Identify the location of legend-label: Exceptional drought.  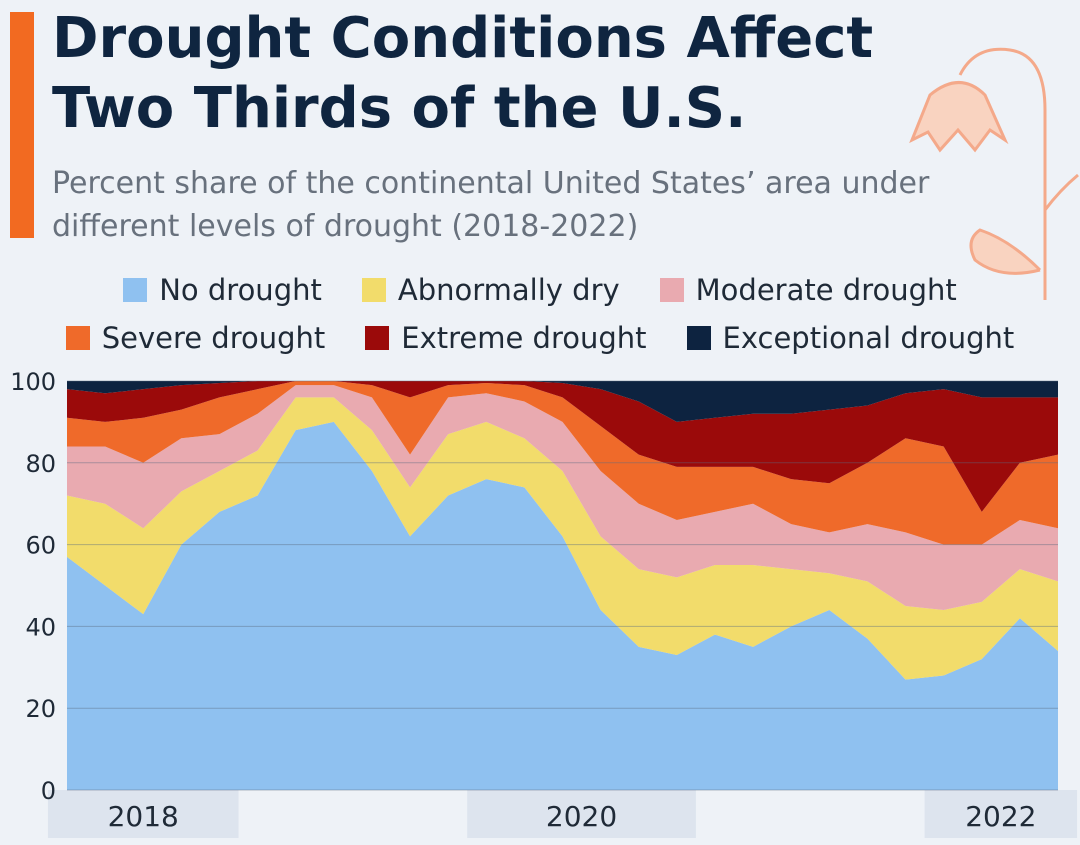
(868, 338).